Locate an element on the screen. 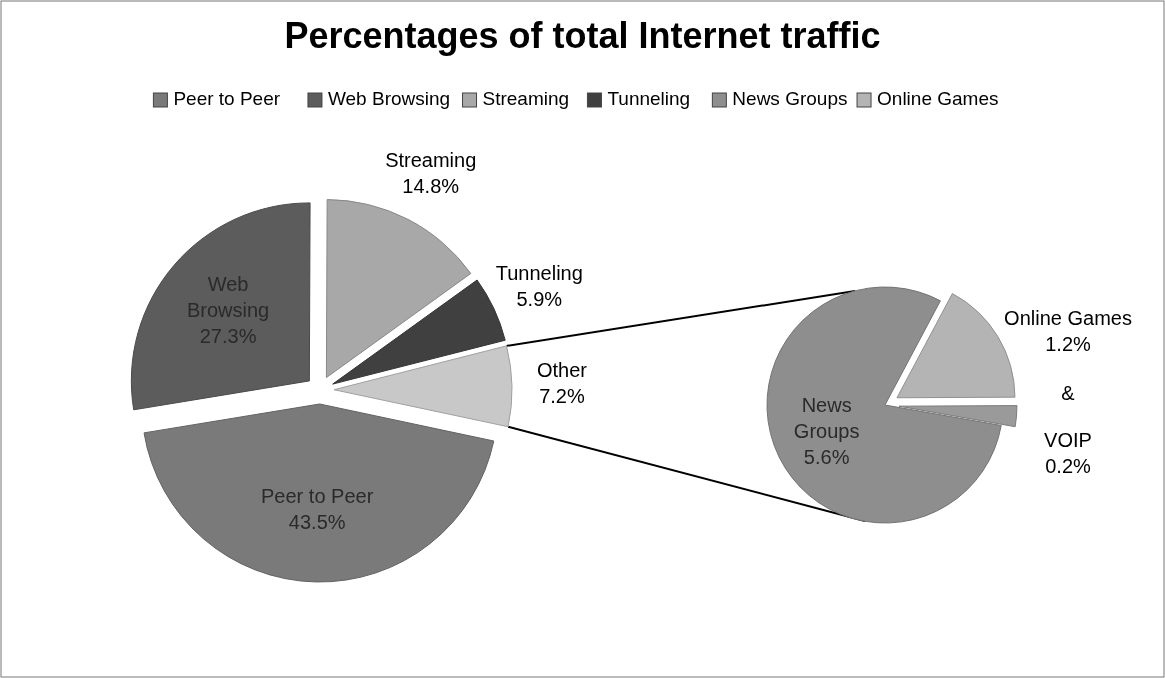  legend-entry: Streaming is located at coordinates (516, 98).